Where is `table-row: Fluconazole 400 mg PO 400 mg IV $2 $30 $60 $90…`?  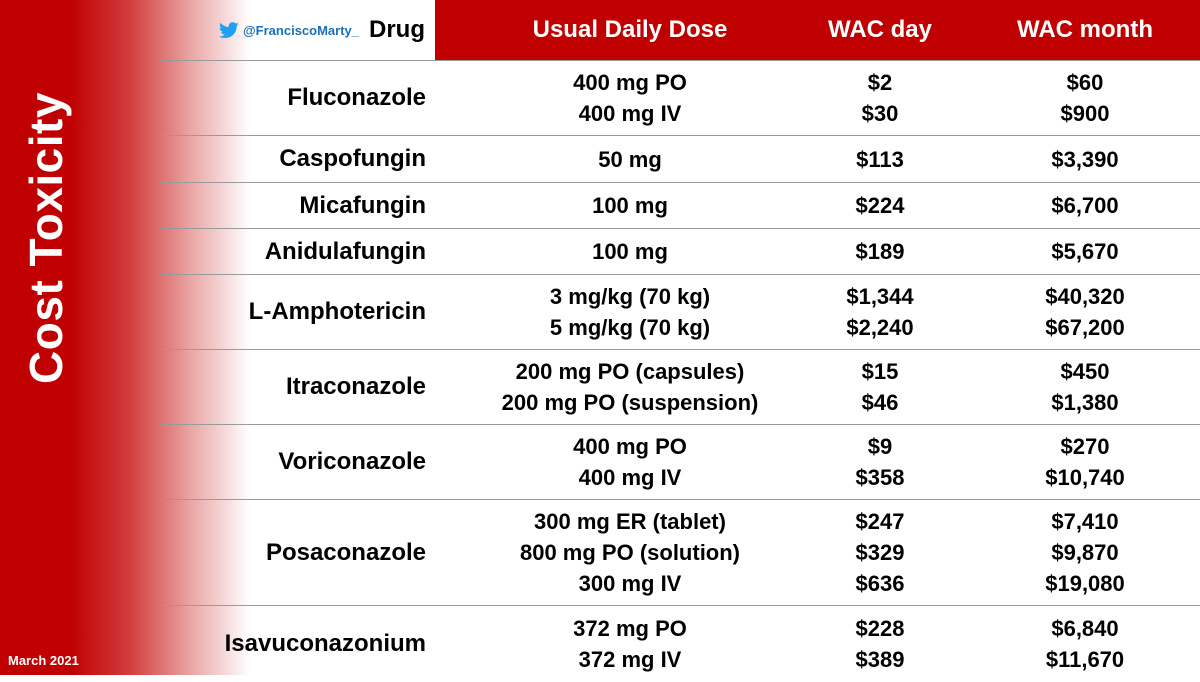
table-row: Fluconazole 400 mg PO 400 mg IV $2 $30 $60 $90… is located at coordinates (680, 97).